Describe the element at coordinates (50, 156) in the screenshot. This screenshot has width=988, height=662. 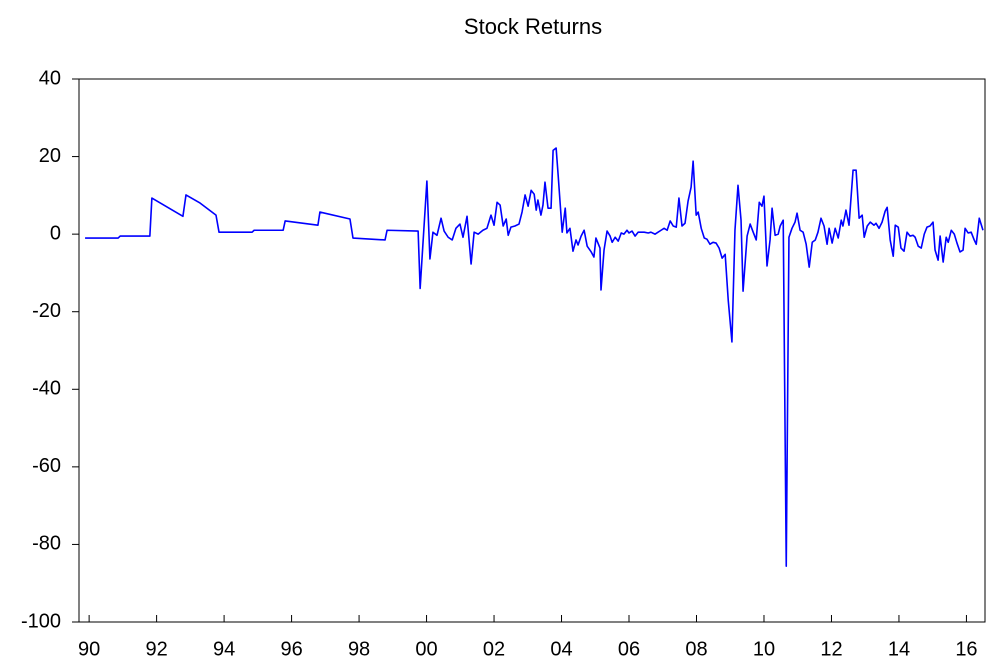
I see `y-tick-label: 20` at that location.